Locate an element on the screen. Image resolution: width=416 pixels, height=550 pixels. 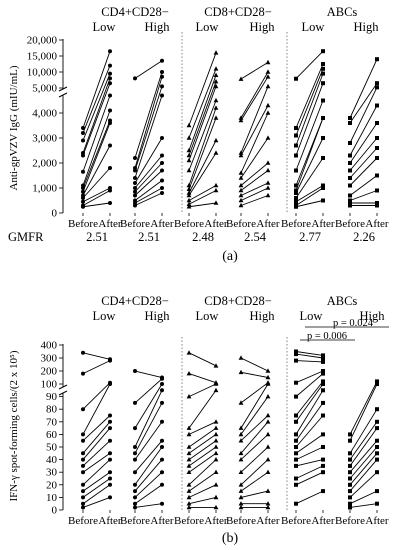
group-title-cd8: CD8+CD28− is located at coordinates (238, 12).